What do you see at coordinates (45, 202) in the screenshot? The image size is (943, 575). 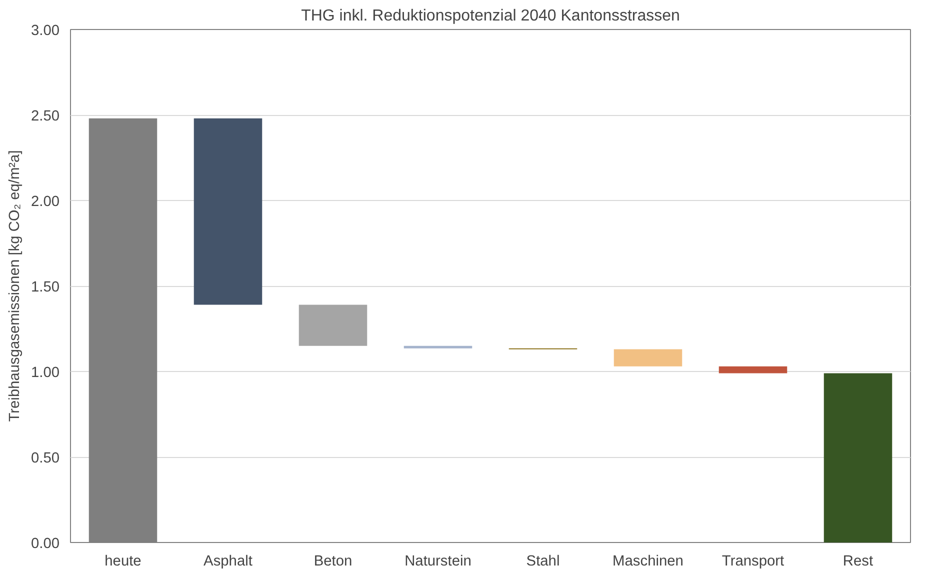 I see `y-tick-label: 2.00` at bounding box center [45, 202].